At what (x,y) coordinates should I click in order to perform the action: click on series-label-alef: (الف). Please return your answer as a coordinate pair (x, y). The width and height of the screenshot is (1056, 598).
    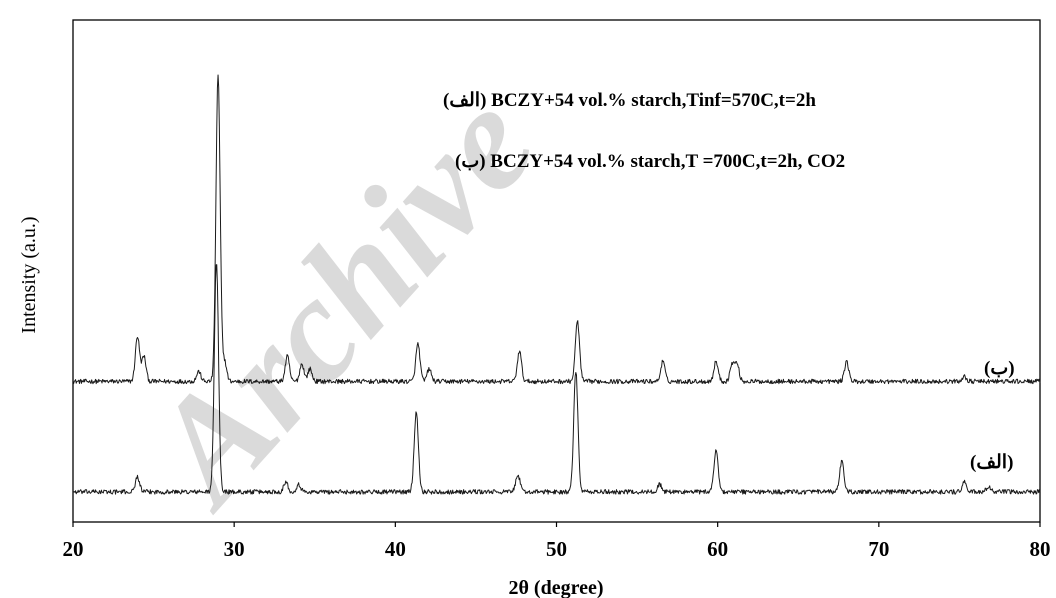
    Looking at the image, I should click on (991, 462).